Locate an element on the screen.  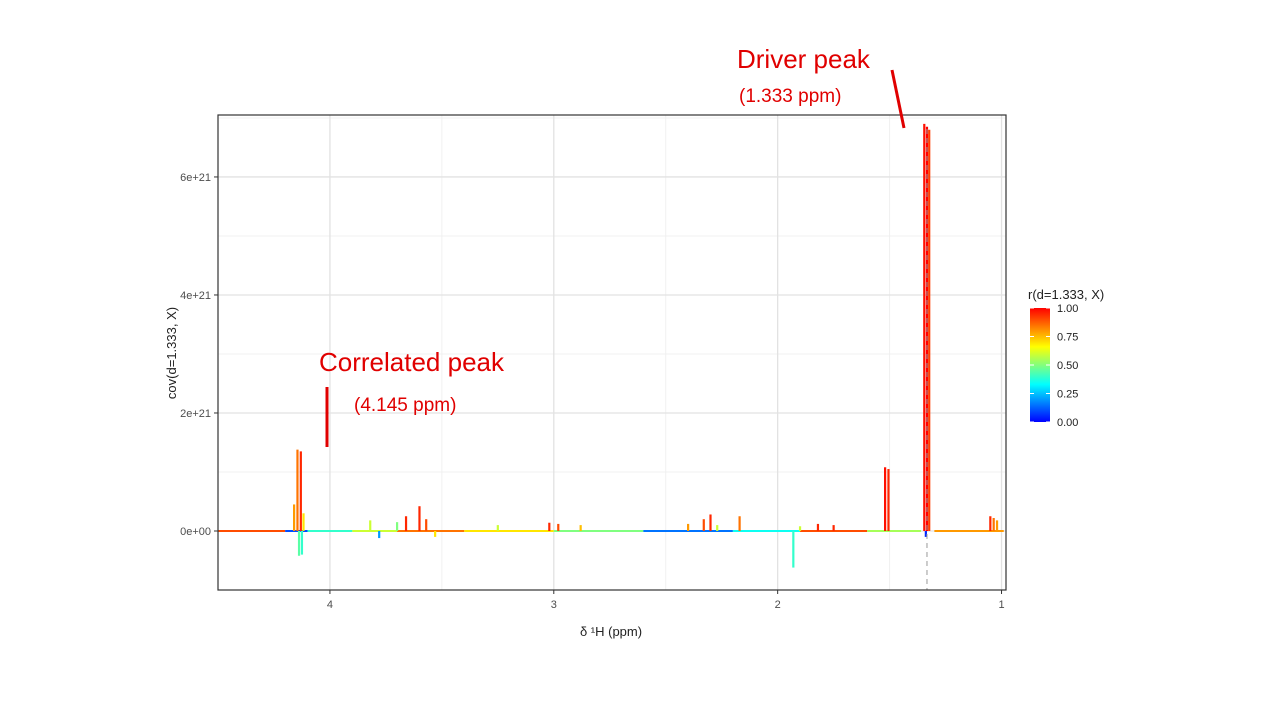
colorbar-tick-label: 0.25 is located at coordinates (1067, 395).